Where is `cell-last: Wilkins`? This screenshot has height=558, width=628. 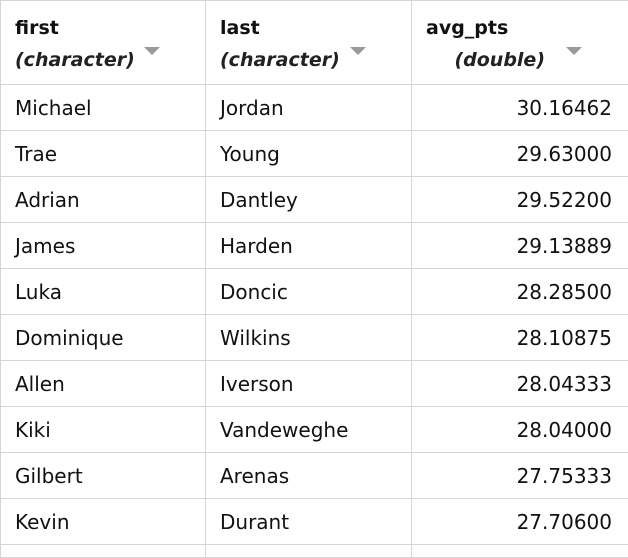
cell-last: Wilkins is located at coordinates (309, 338).